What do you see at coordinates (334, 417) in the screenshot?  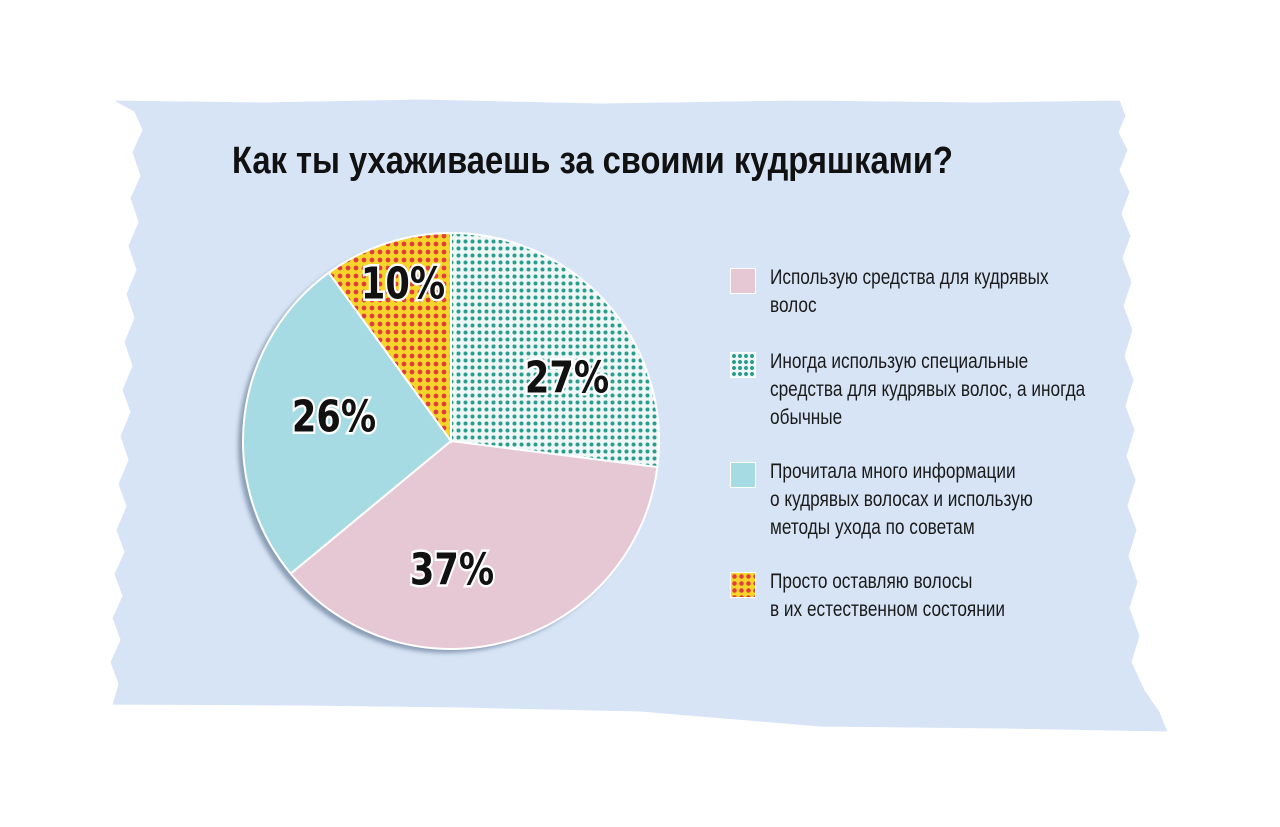 I see `slice-label-26: 26%` at bounding box center [334, 417].